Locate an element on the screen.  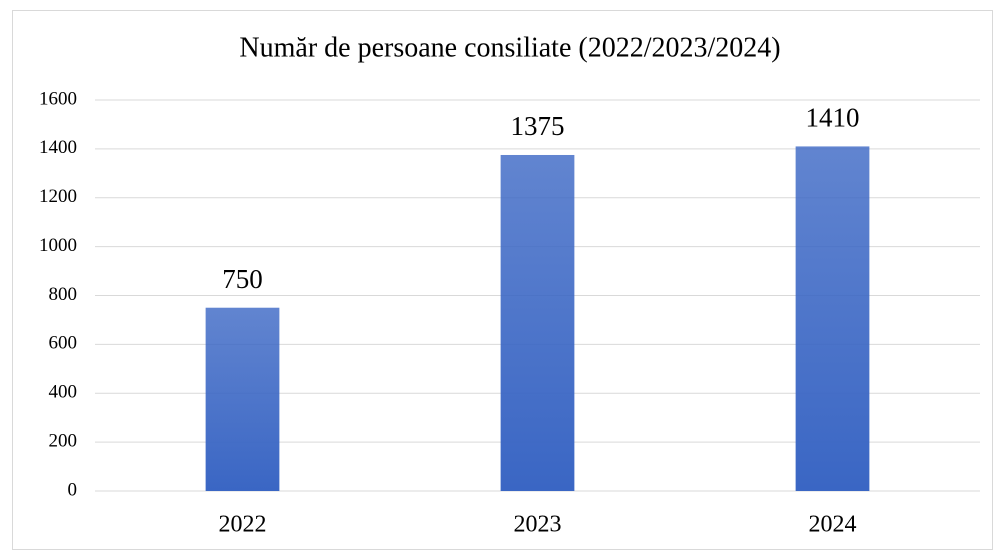
y-tick-label: 200 is located at coordinates (63, 440).